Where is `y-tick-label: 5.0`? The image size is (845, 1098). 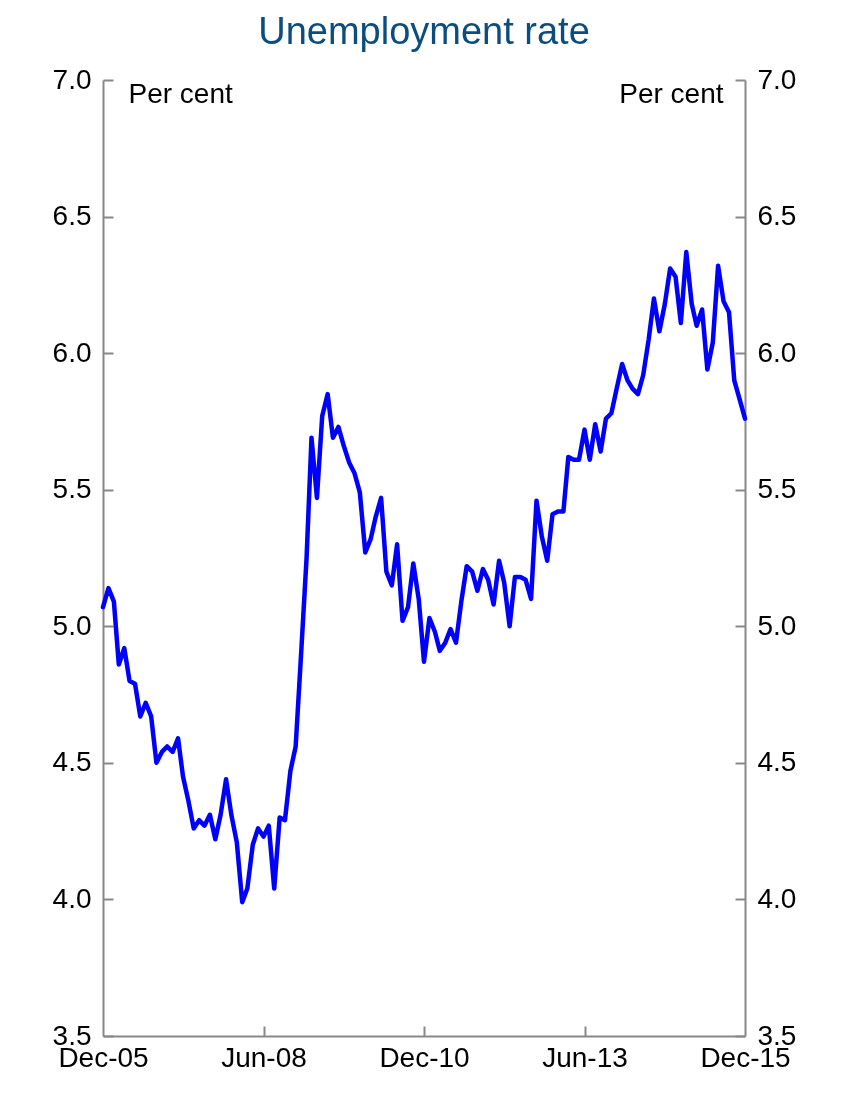 y-tick-label: 5.0 is located at coordinates (72, 625).